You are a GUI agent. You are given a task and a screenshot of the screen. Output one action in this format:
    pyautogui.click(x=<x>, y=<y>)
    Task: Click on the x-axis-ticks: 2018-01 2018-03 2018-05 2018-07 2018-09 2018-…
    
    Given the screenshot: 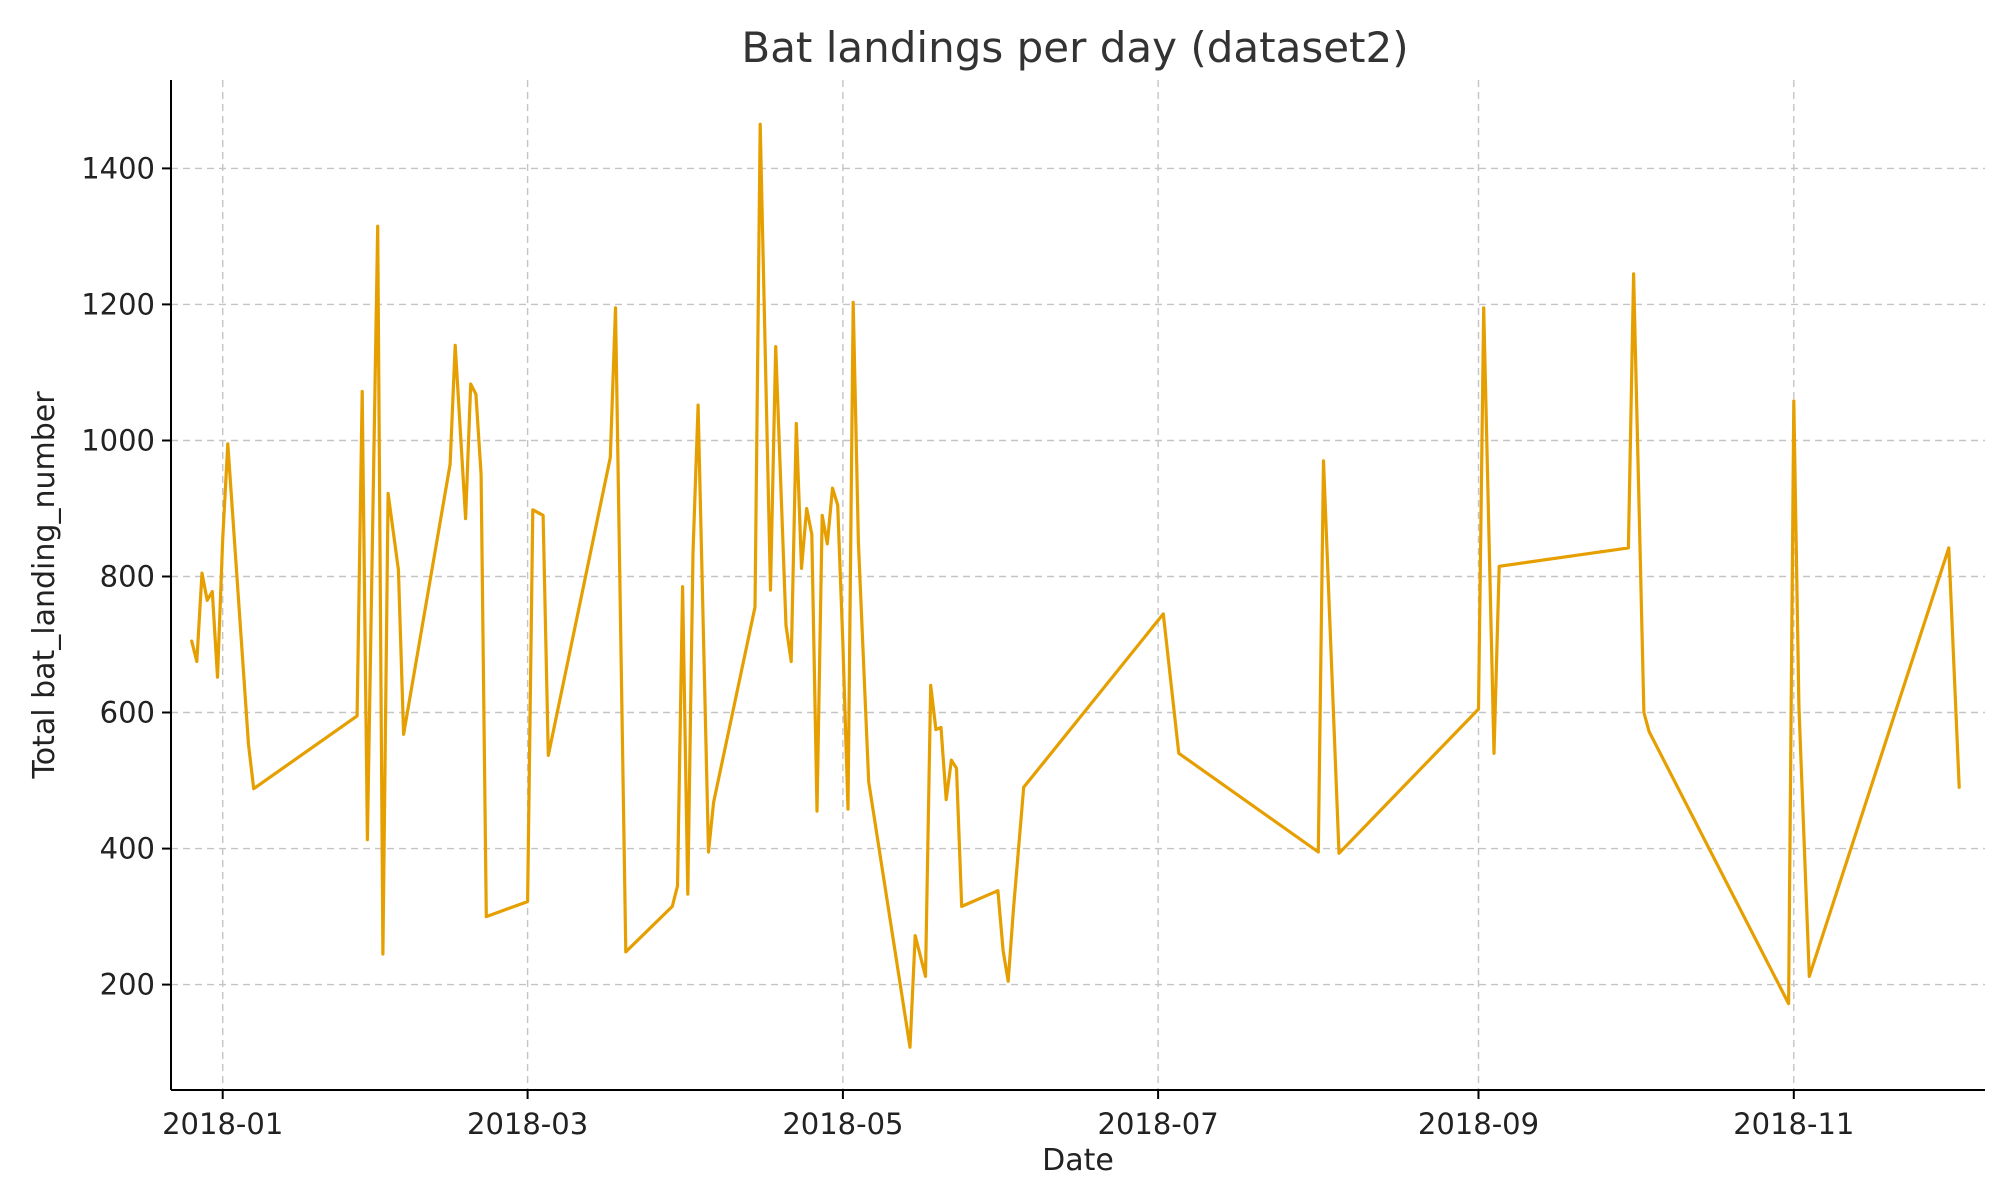 What is the action you would take?
    pyautogui.click(x=1008, y=1115)
    